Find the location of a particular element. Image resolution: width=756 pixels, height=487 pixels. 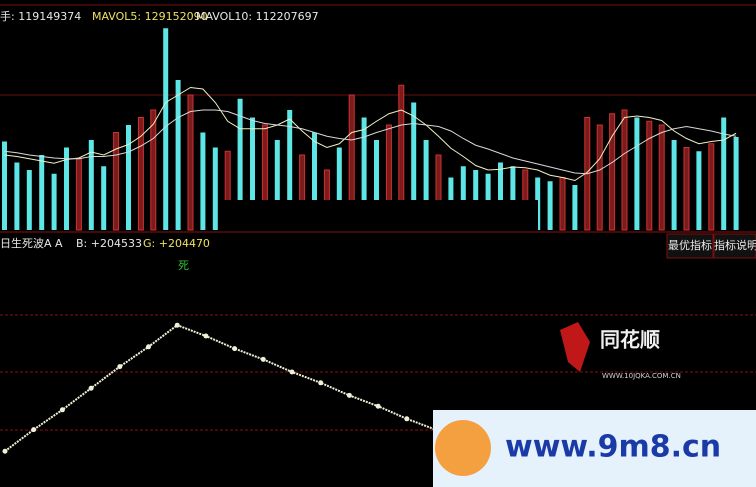

indicator-b: B: +204533 is located at coordinates (109, 243).